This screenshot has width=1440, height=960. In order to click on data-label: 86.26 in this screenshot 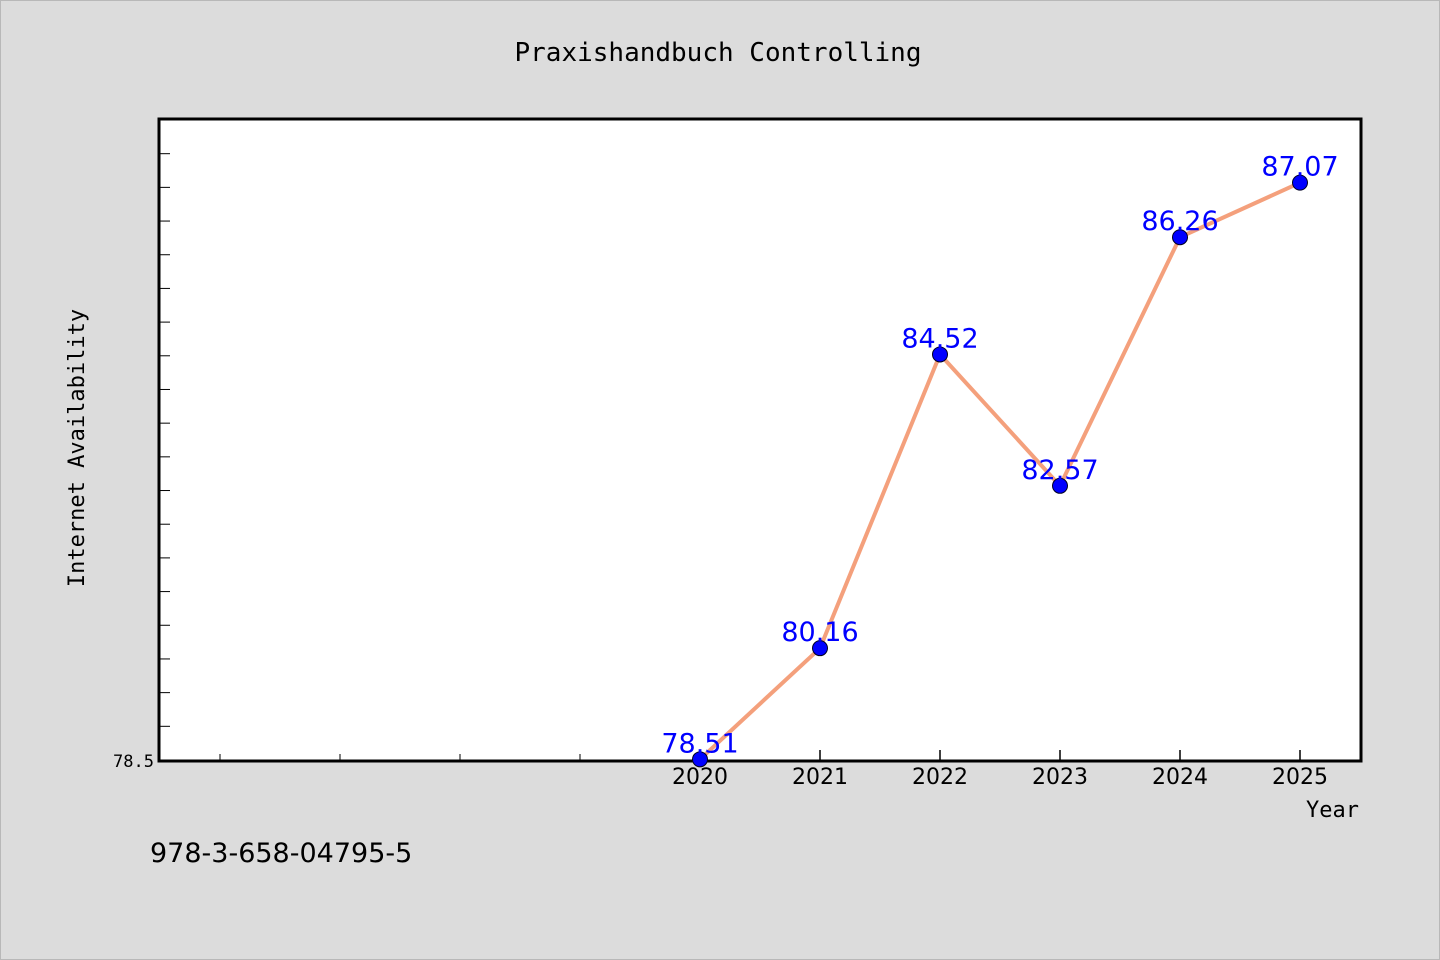, I will do `click(1179, 221)`.